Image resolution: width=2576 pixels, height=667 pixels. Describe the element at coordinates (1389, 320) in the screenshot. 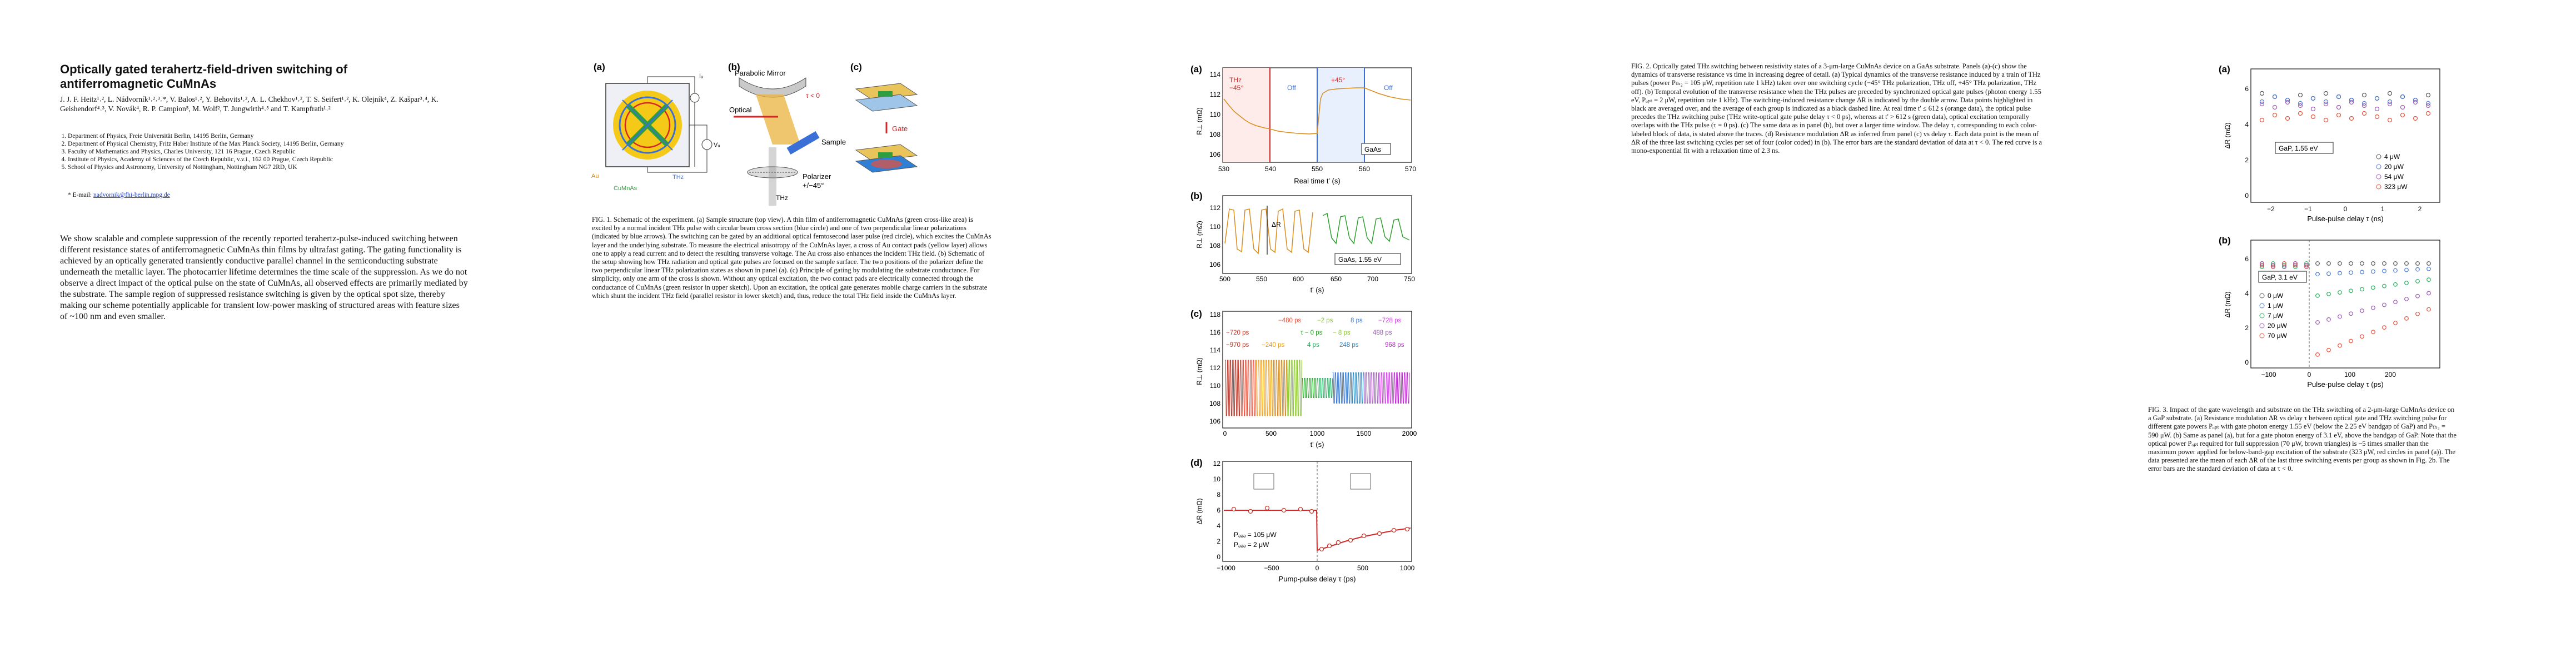

I see `fig2c-delay: −728 ps` at that location.